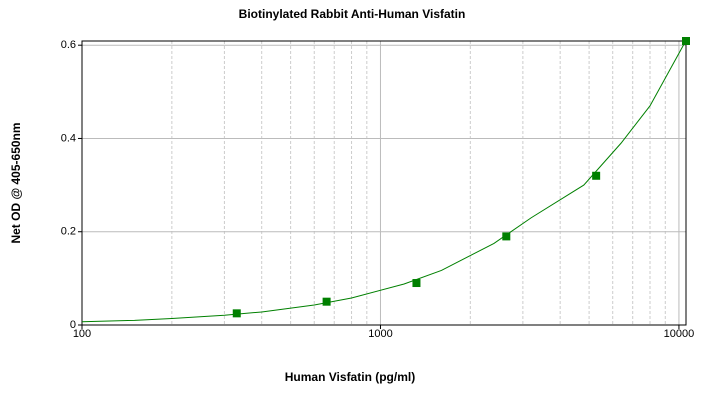 This screenshot has height=403, width=704. I want to click on y-tick-label: 0.2, so click(68, 232).